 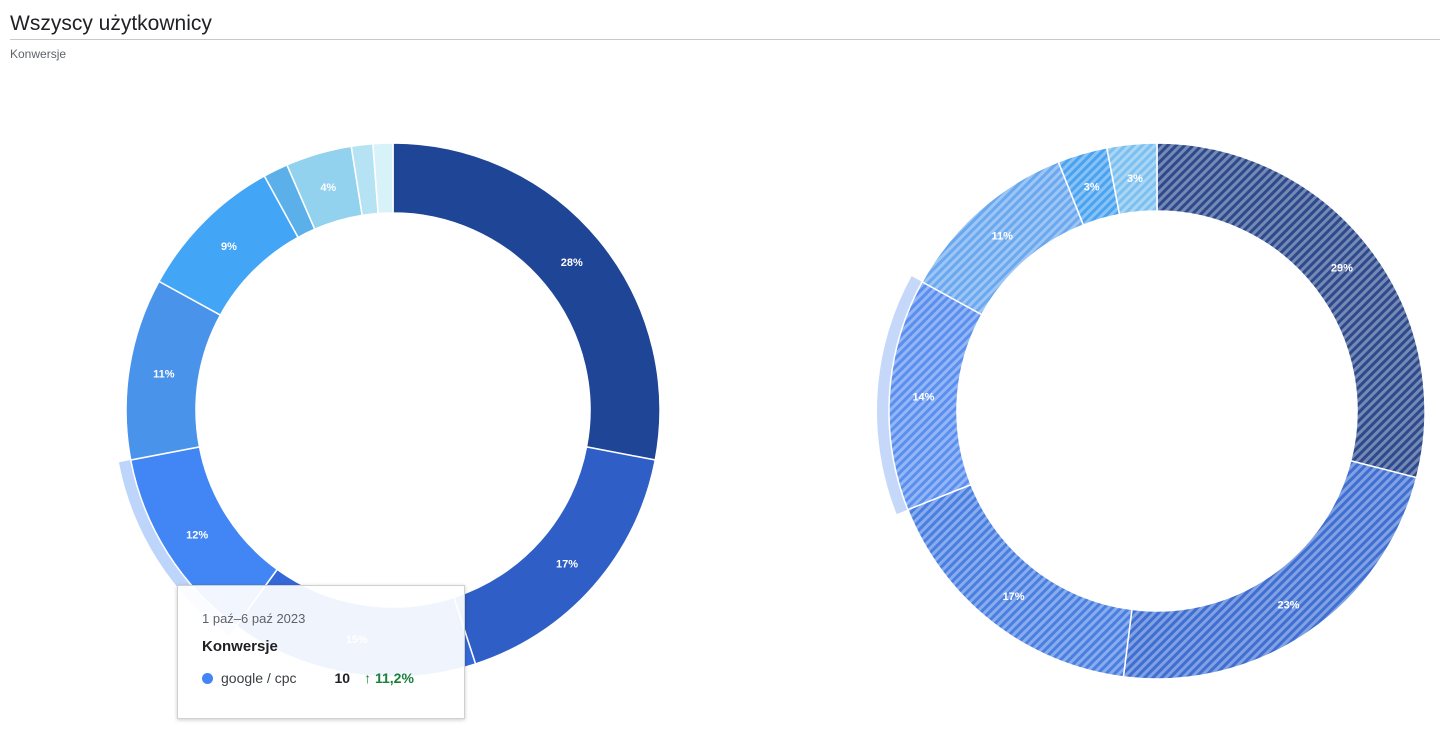 I want to click on tooltip-date: 1 paź–6 paź 2023, so click(x=254, y=618).